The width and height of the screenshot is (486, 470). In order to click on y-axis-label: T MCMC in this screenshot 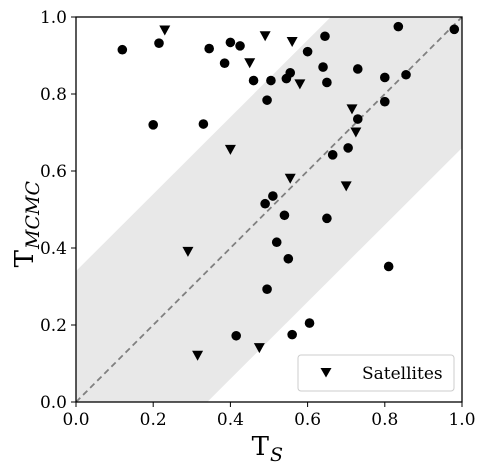, I will do `click(27, 224)`.